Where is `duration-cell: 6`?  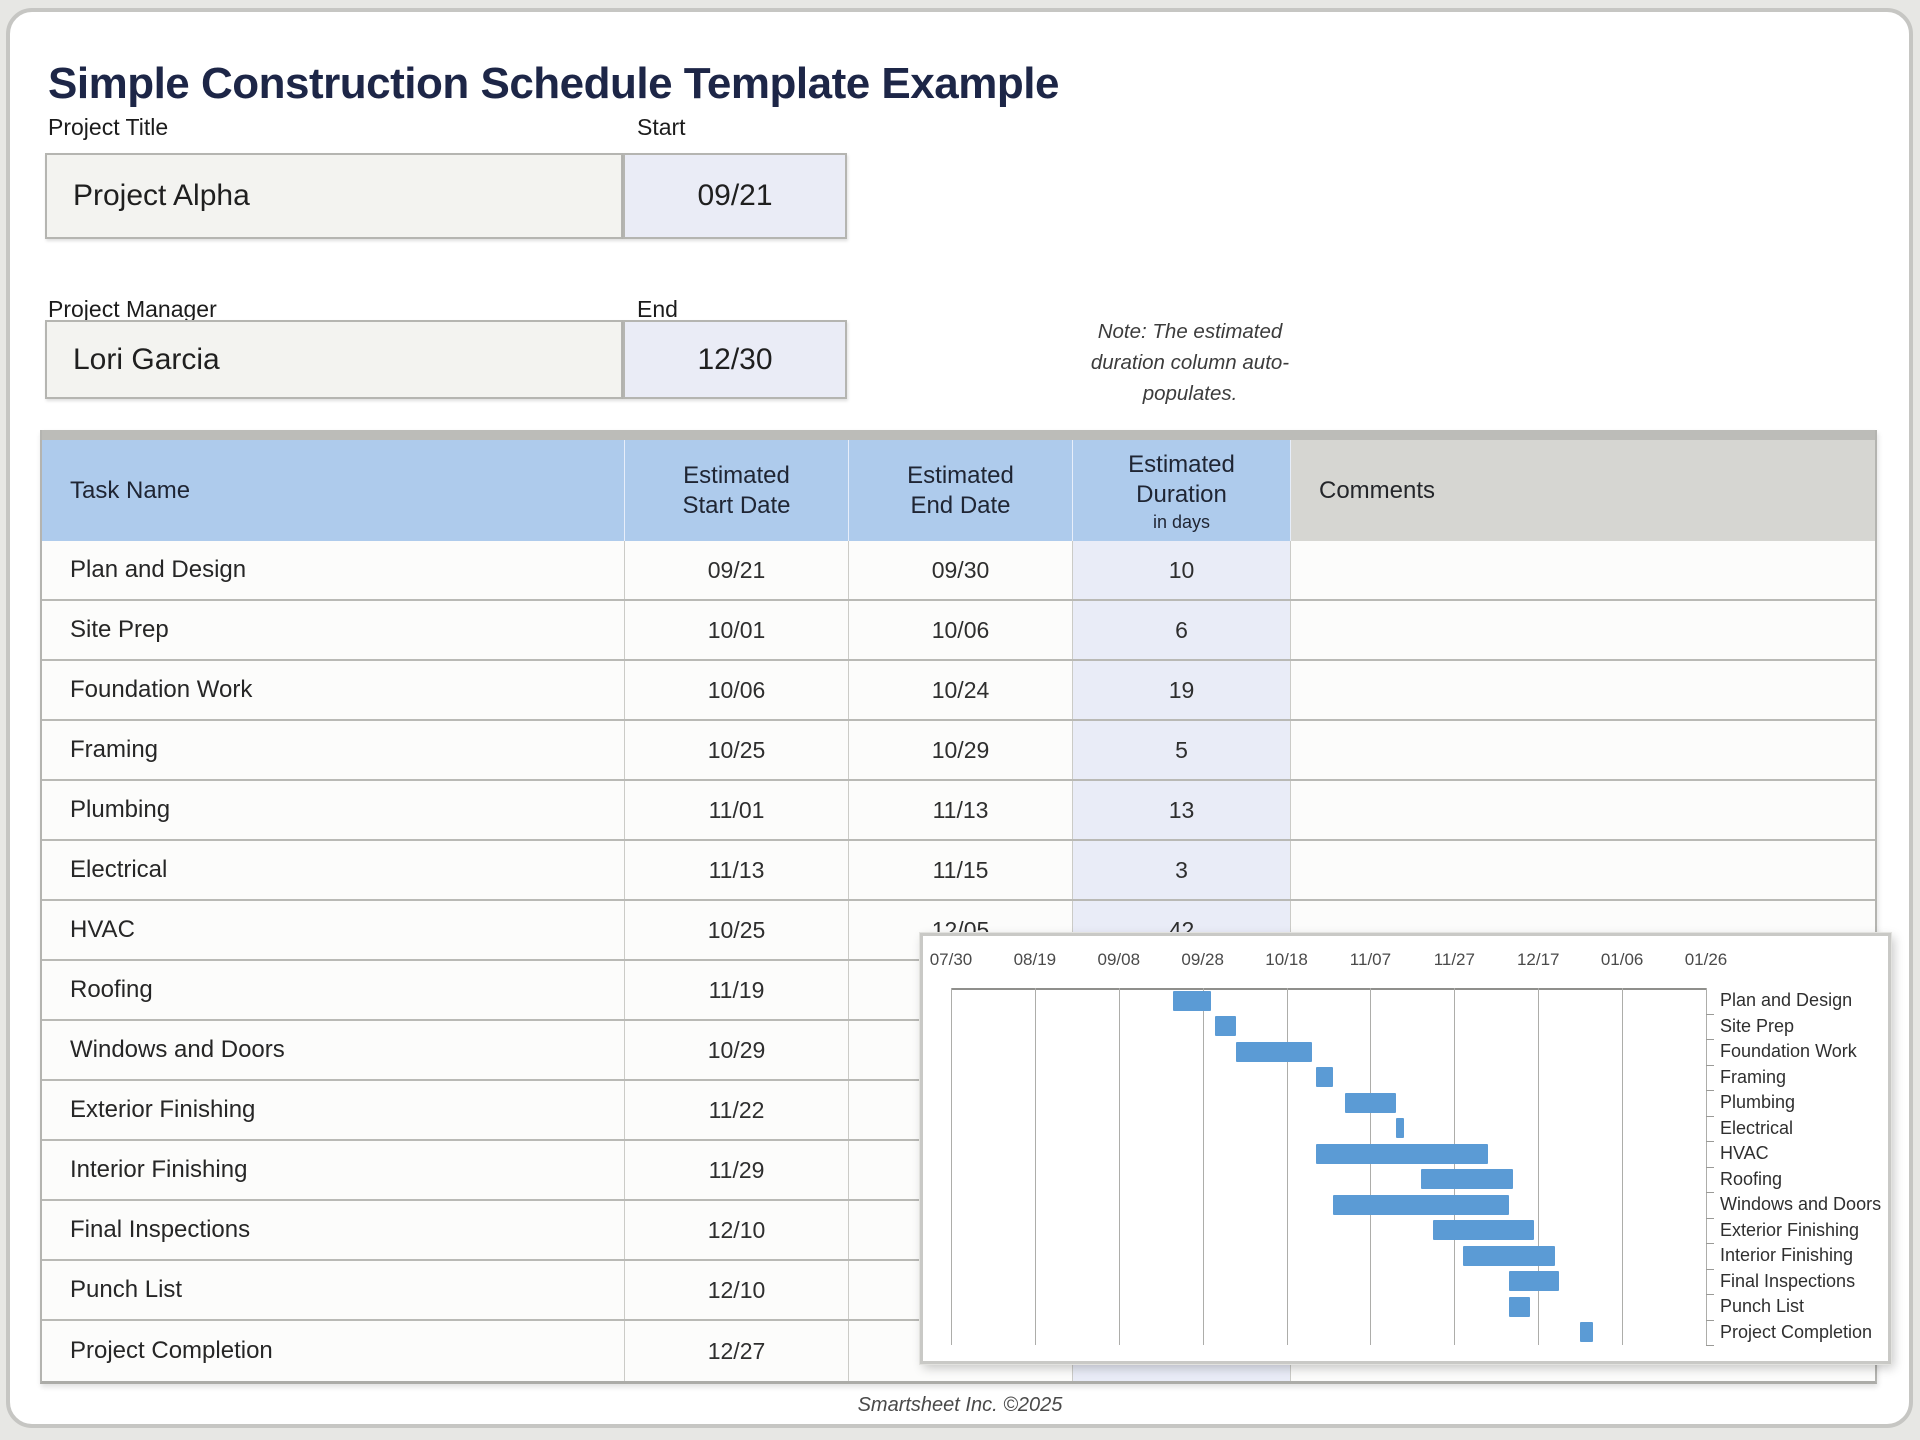
duration-cell: 6 is located at coordinates (1182, 630).